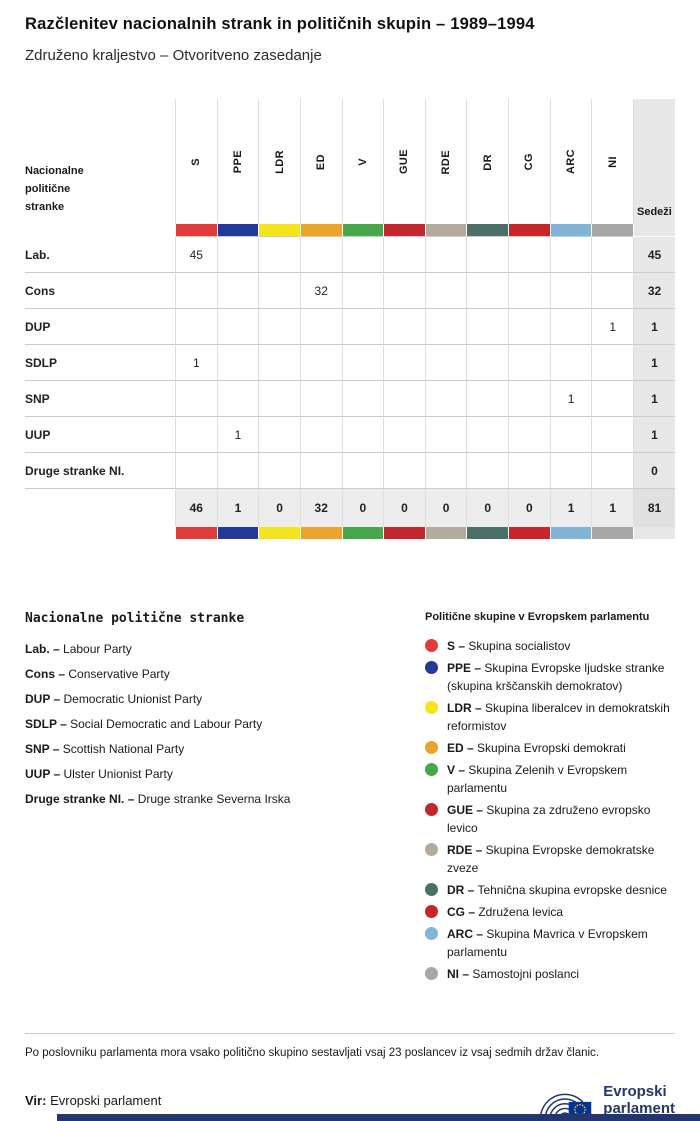  Describe the element at coordinates (100, 161) in the screenshot. I see `table-corner-label: Nacionalne politične stranke` at that location.